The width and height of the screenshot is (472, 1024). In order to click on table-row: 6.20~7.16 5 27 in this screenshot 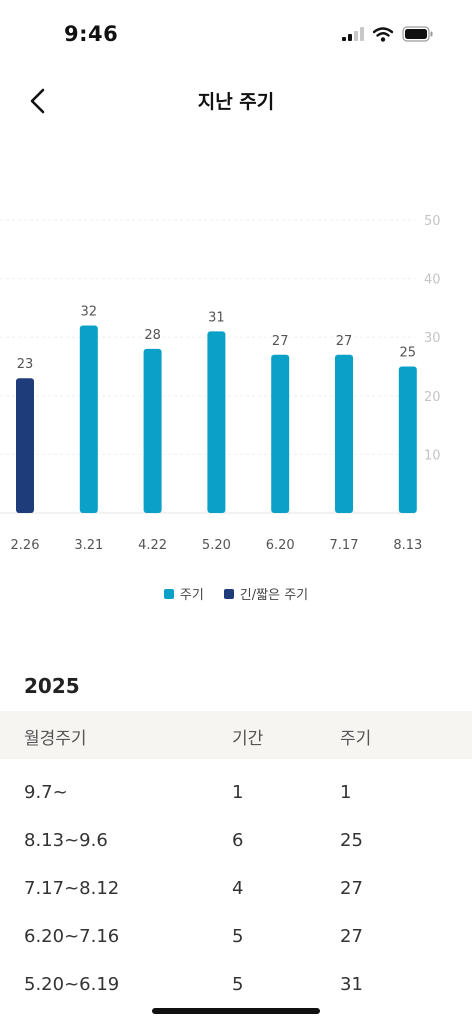, I will do `click(236, 938)`.